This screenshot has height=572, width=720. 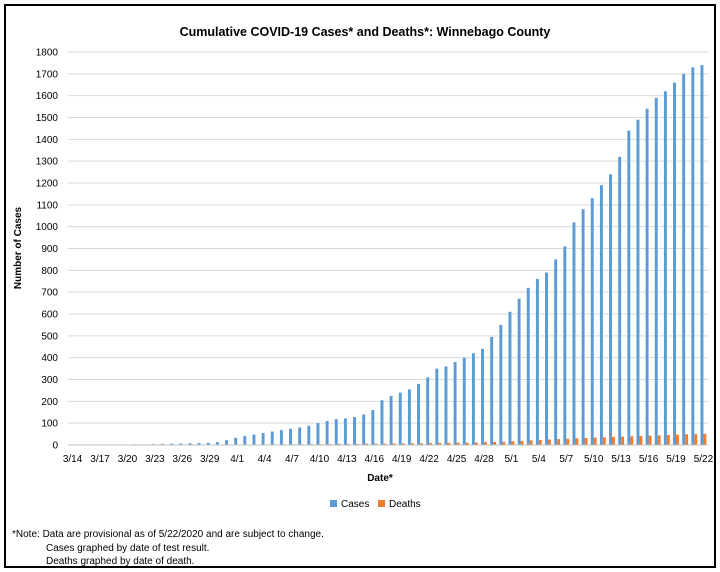 What do you see at coordinates (47, 227) in the screenshot?
I see `y-tick-label: 1000` at bounding box center [47, 227].